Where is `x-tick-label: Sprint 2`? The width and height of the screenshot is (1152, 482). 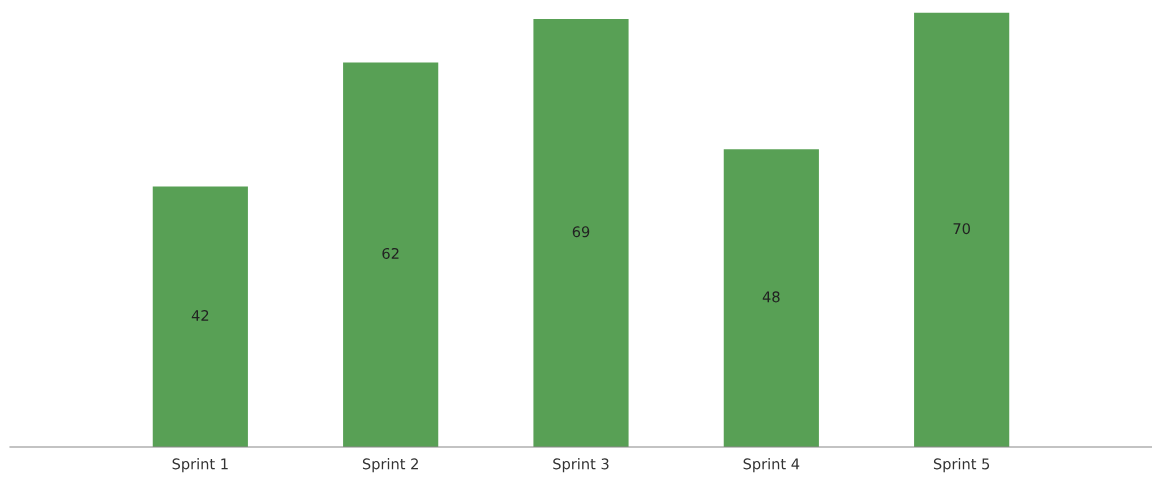
x-tick-label: Sprint 2 is located at coordinates (390, 465).